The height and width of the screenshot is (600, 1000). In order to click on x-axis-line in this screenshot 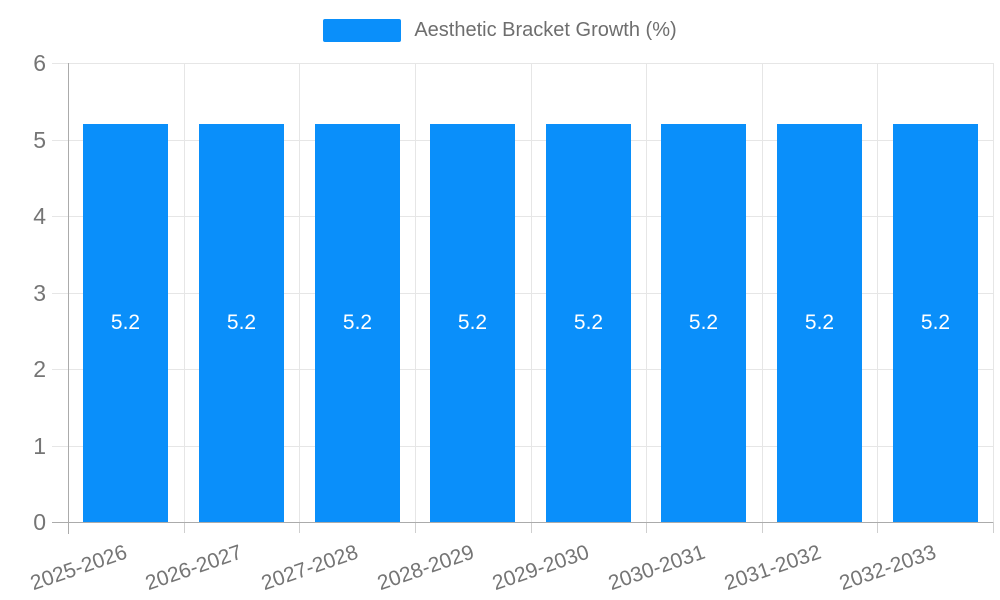, I will do `click(522, 522)`.